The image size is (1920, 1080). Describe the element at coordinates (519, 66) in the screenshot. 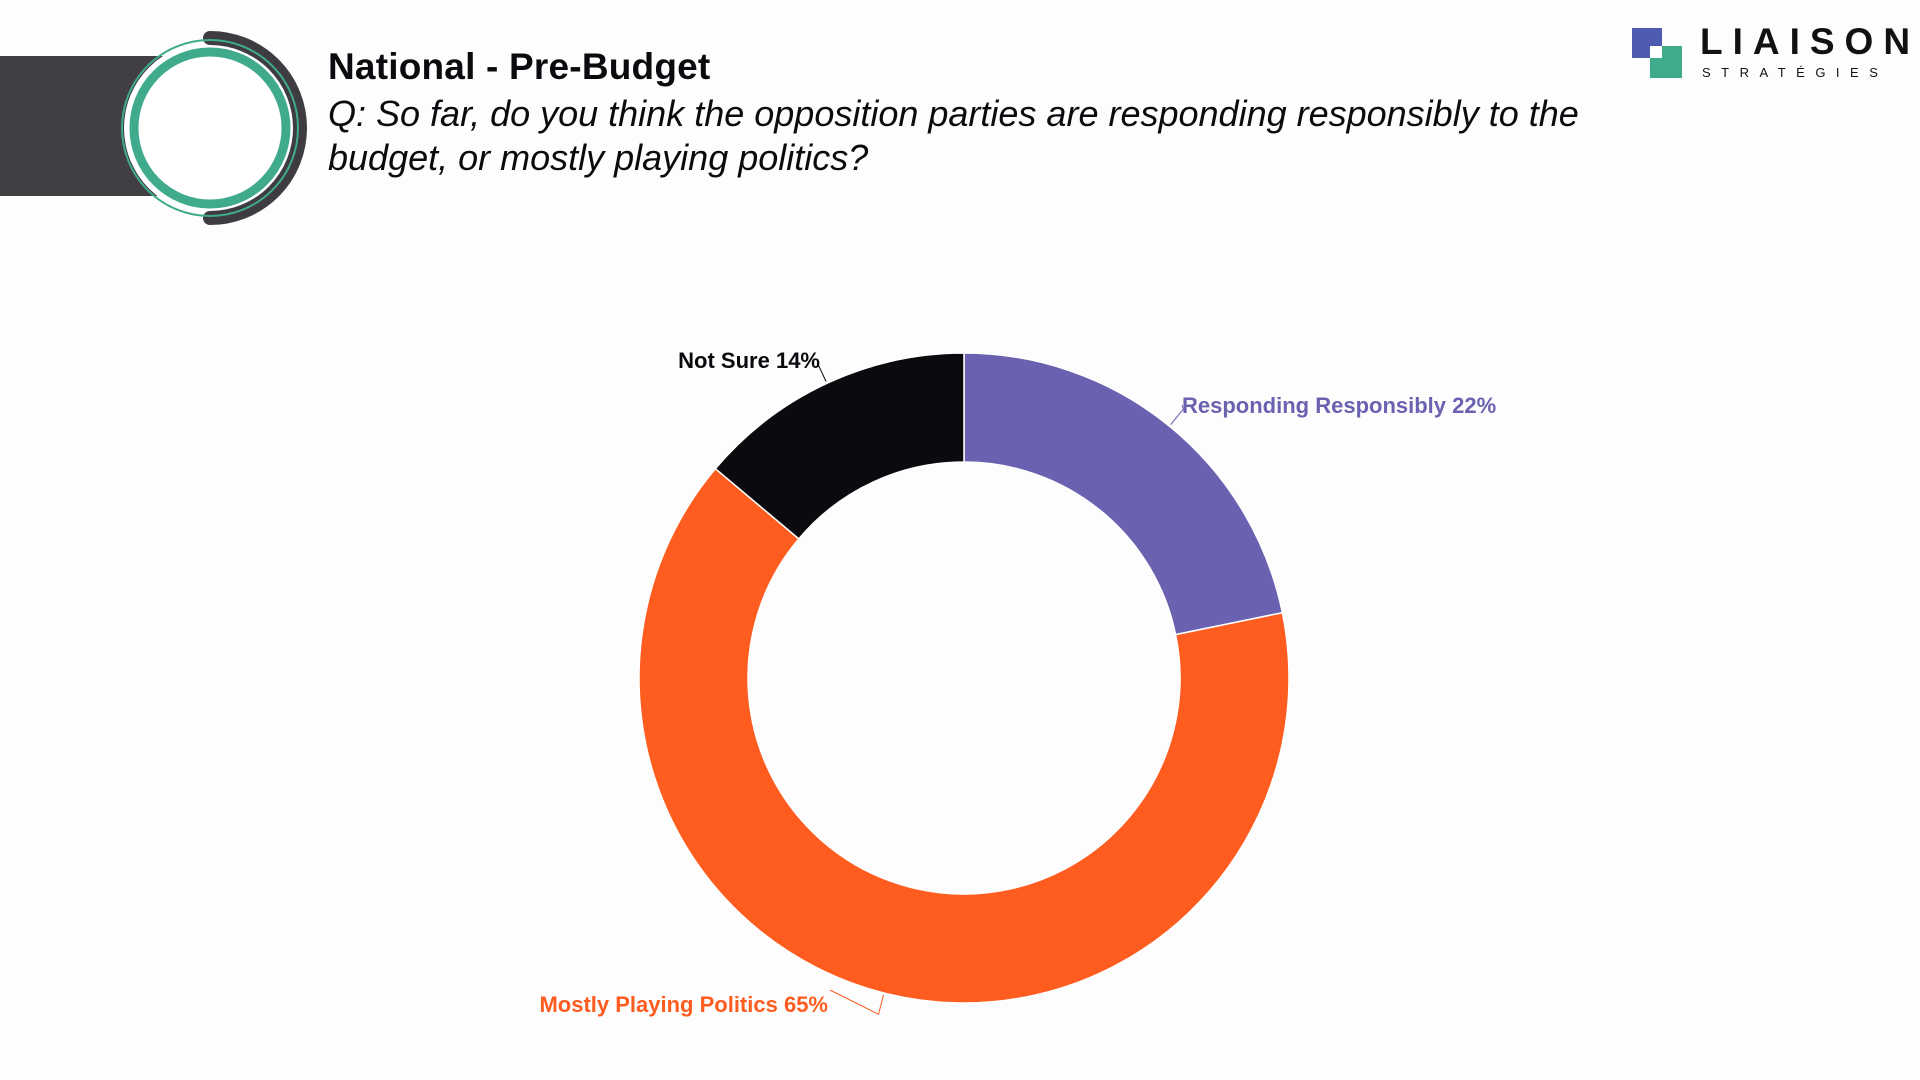

I see `page-title: National - Pre-Budget` at that location.